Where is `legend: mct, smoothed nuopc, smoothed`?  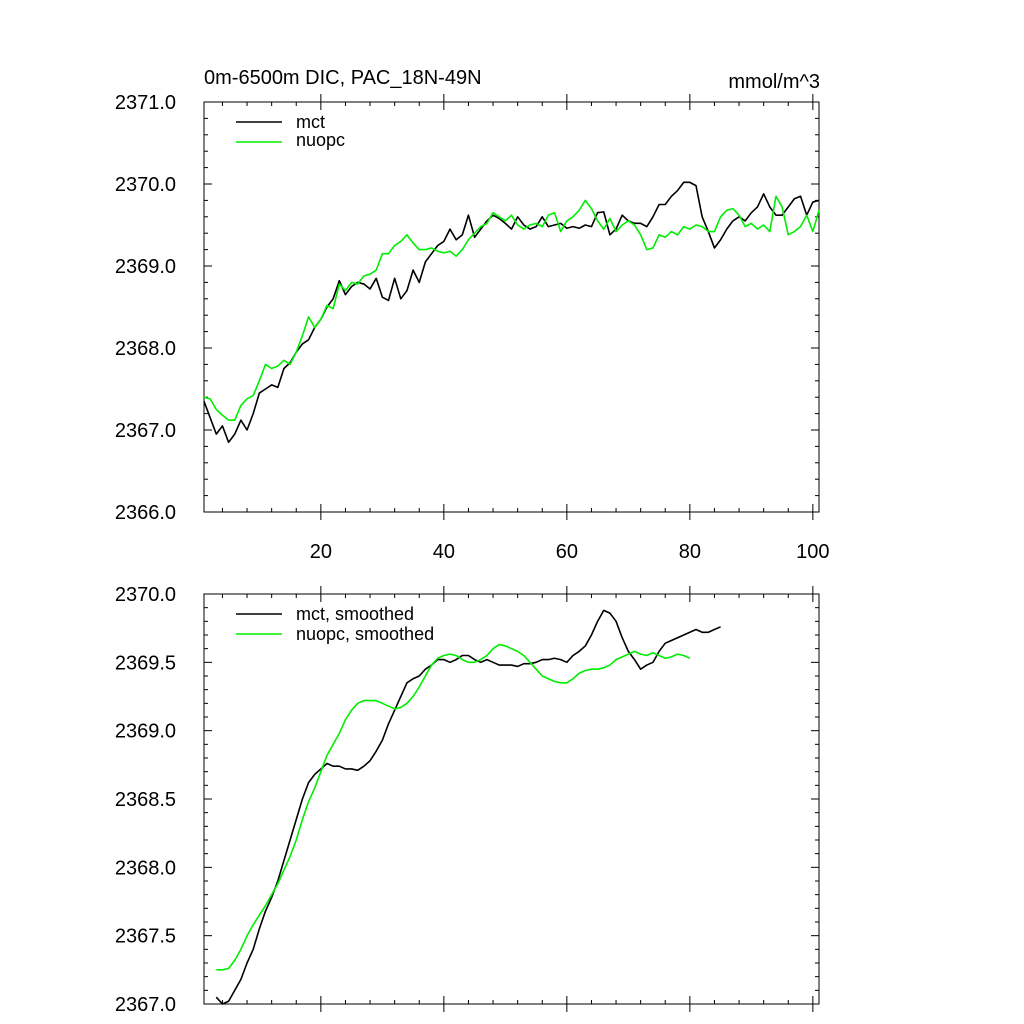
legend: mct, smoothed nuopc, smoothed is located at coordinates (335, 624).